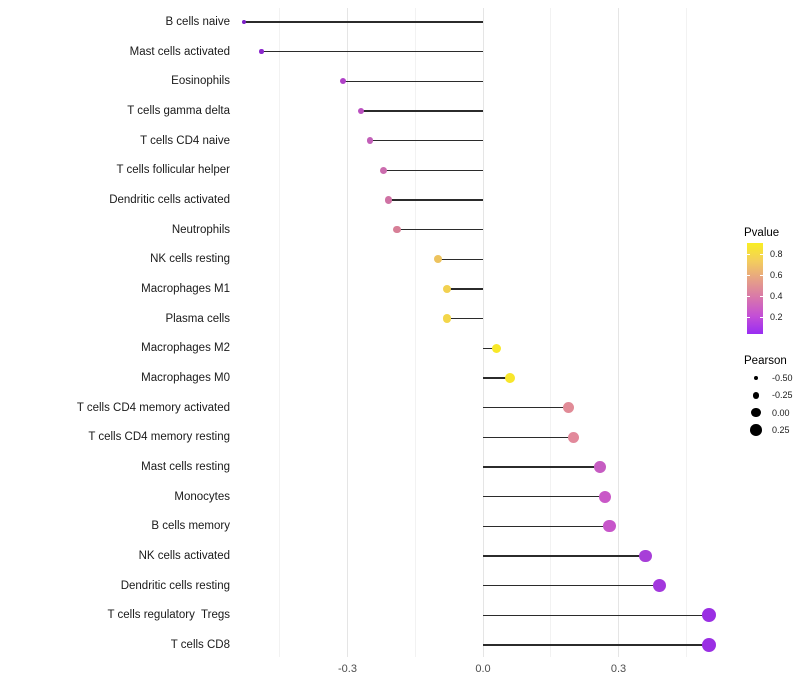 The height and width of the screenshot is (700, 800). I want to click on category-label: Dendritic cells resting, so click(175, 585).